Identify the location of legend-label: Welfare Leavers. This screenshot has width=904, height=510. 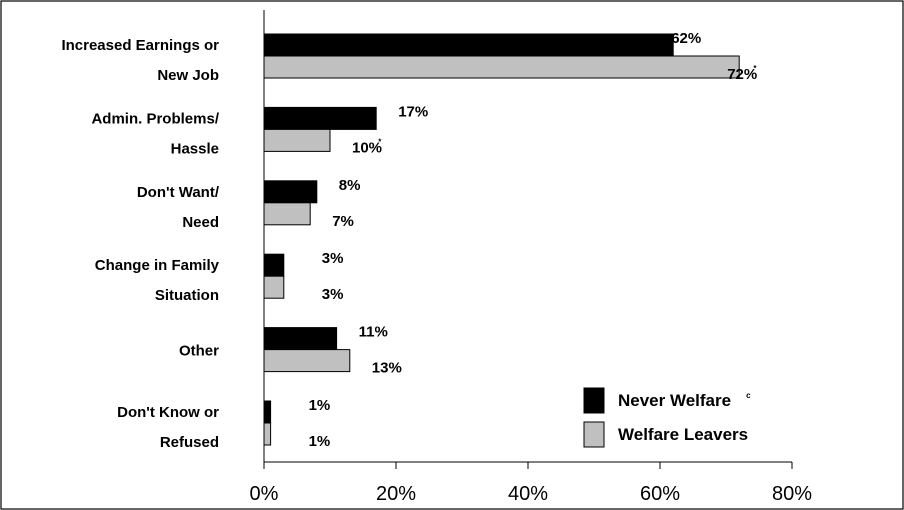
(683, 434).